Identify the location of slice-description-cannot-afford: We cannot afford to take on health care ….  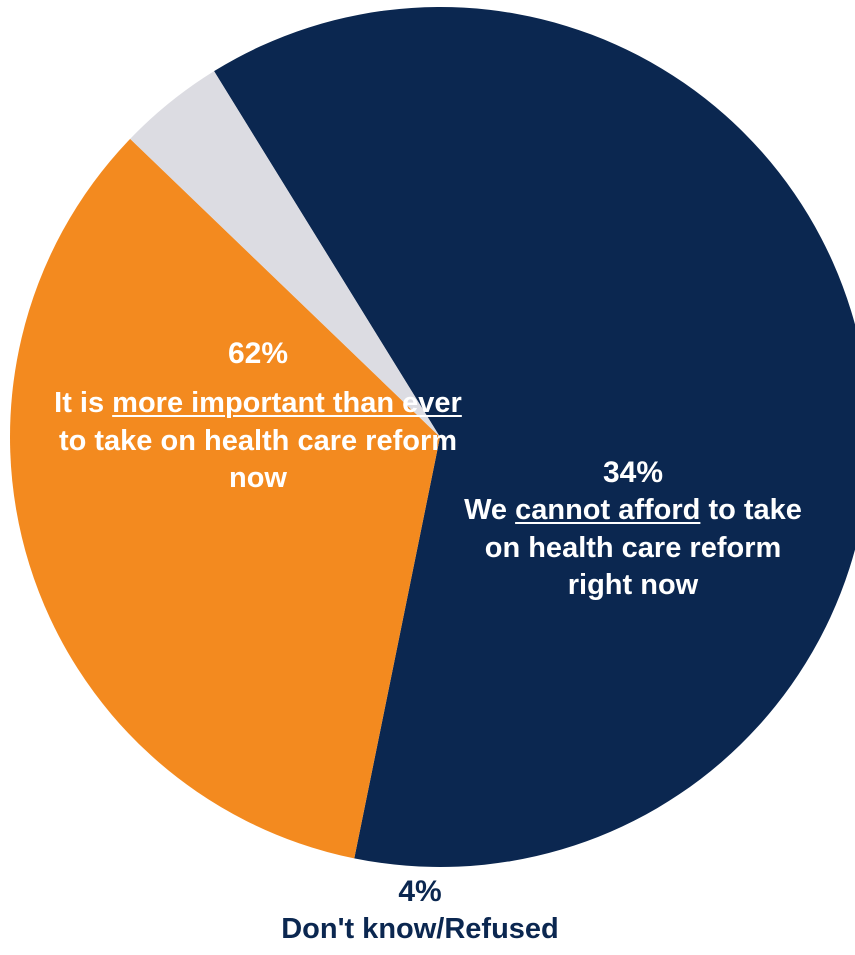
(633, 548).